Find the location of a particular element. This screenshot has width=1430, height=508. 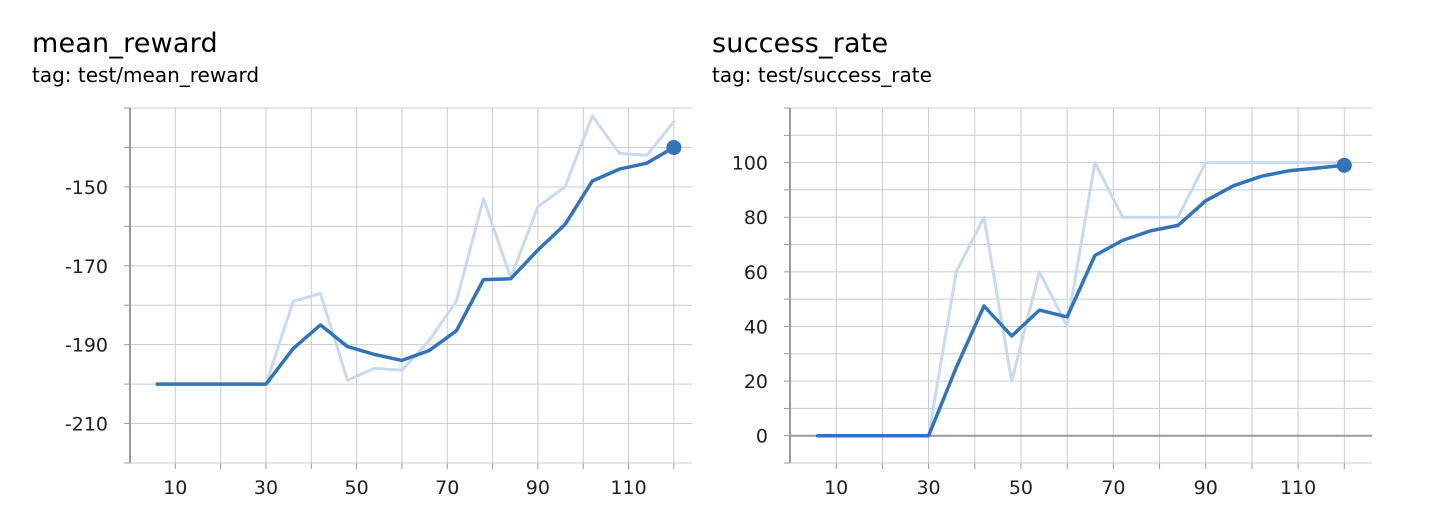

chart-title: mean_reward is located at coordinates (125, 43).